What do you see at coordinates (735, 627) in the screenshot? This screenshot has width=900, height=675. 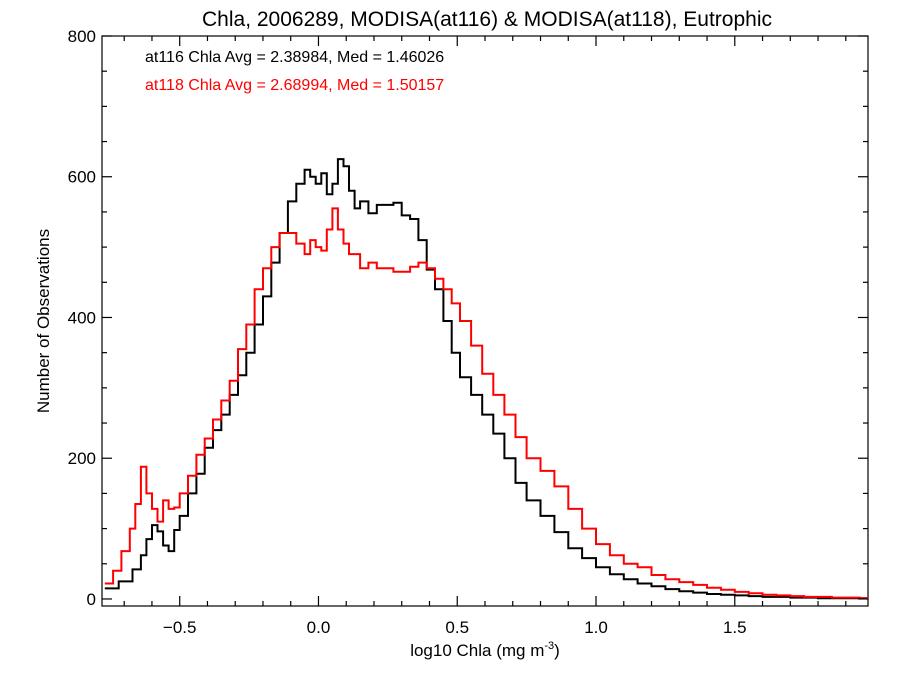 I see `x-tick-label: 1.5` at bounding box center [735, 627].